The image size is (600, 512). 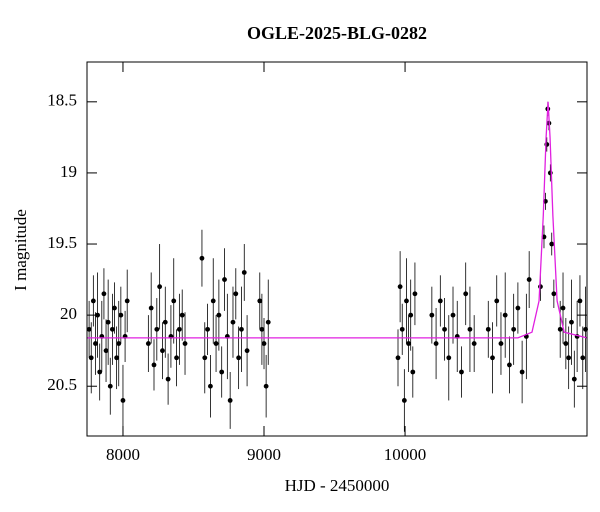 What do you see at coordinates (264, 454) in the screenshot?
I see `x-tick-label: 9000` at bounding box center [264, 454].